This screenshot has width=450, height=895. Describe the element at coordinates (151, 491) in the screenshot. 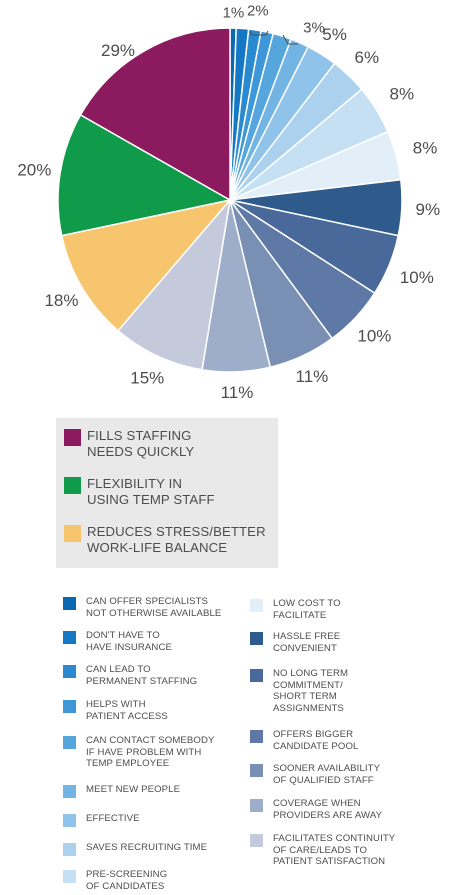

I see `legend-label: FLEXIBILITY IN USING TEMP STAFF` at that location.